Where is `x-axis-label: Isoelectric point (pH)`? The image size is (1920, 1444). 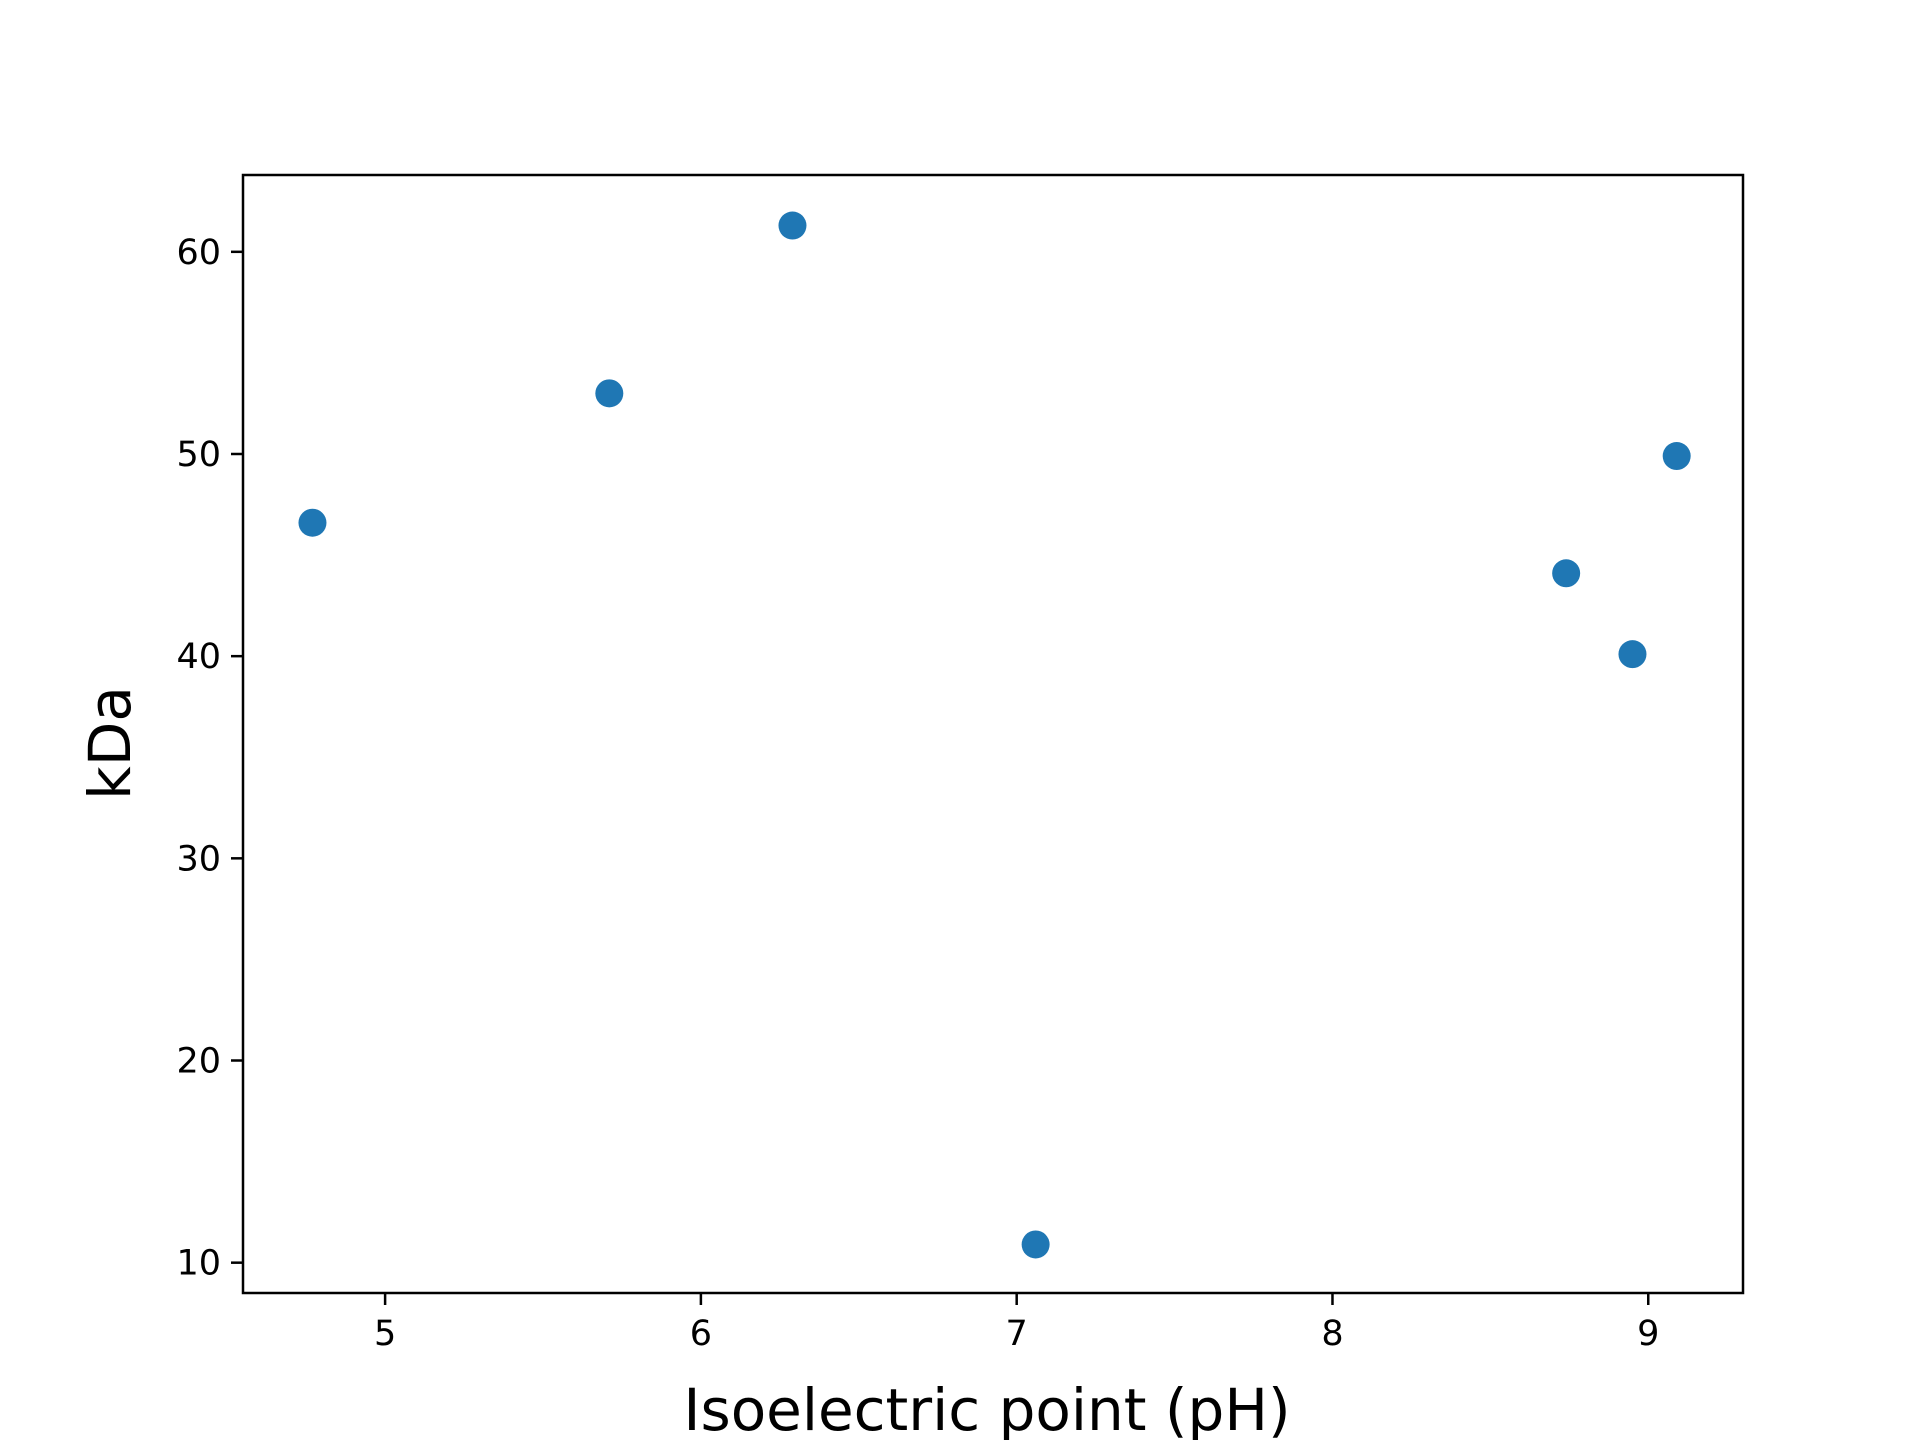
x-axis-label: Isoelectric point (pH) is located at coordinates (986, 1408).